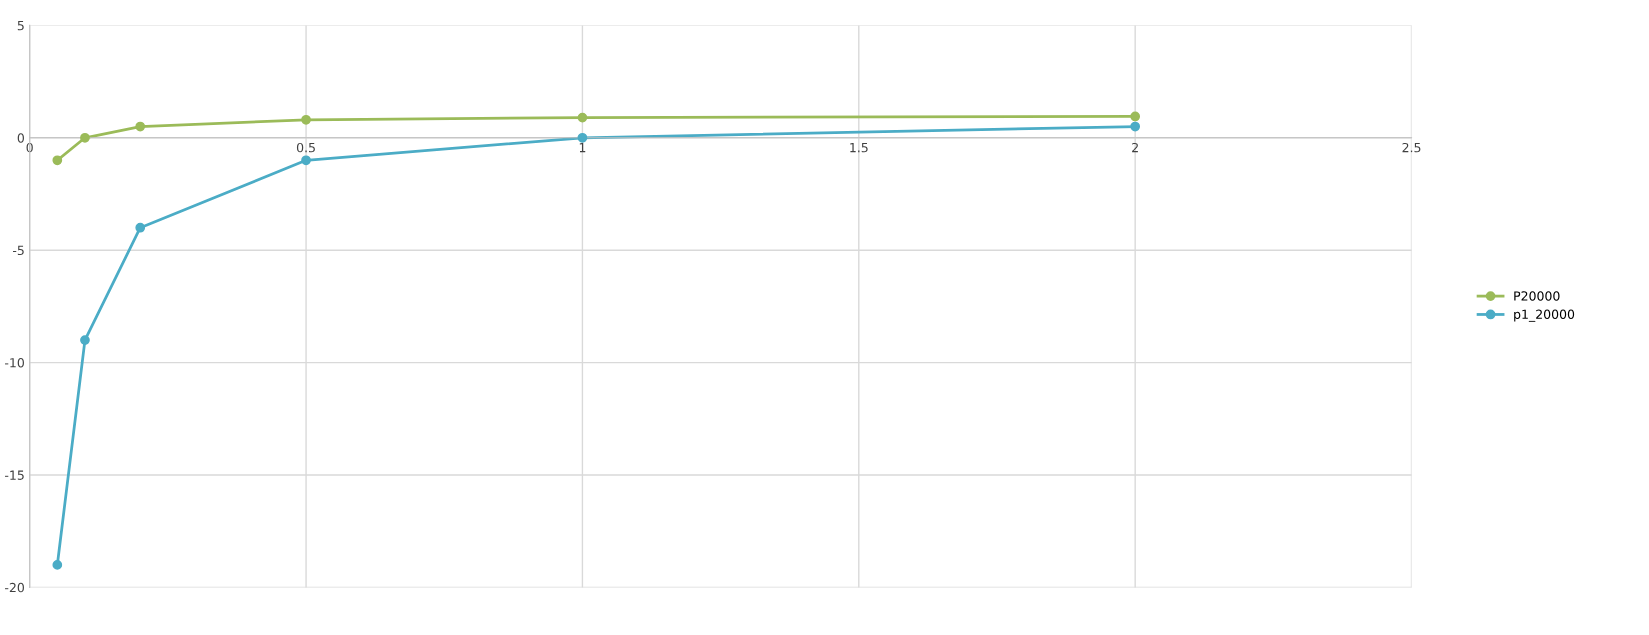 The width and height of the screenshot is (1649, 635). I want to click on x-tick-label: 0.5, so click(305, 147).